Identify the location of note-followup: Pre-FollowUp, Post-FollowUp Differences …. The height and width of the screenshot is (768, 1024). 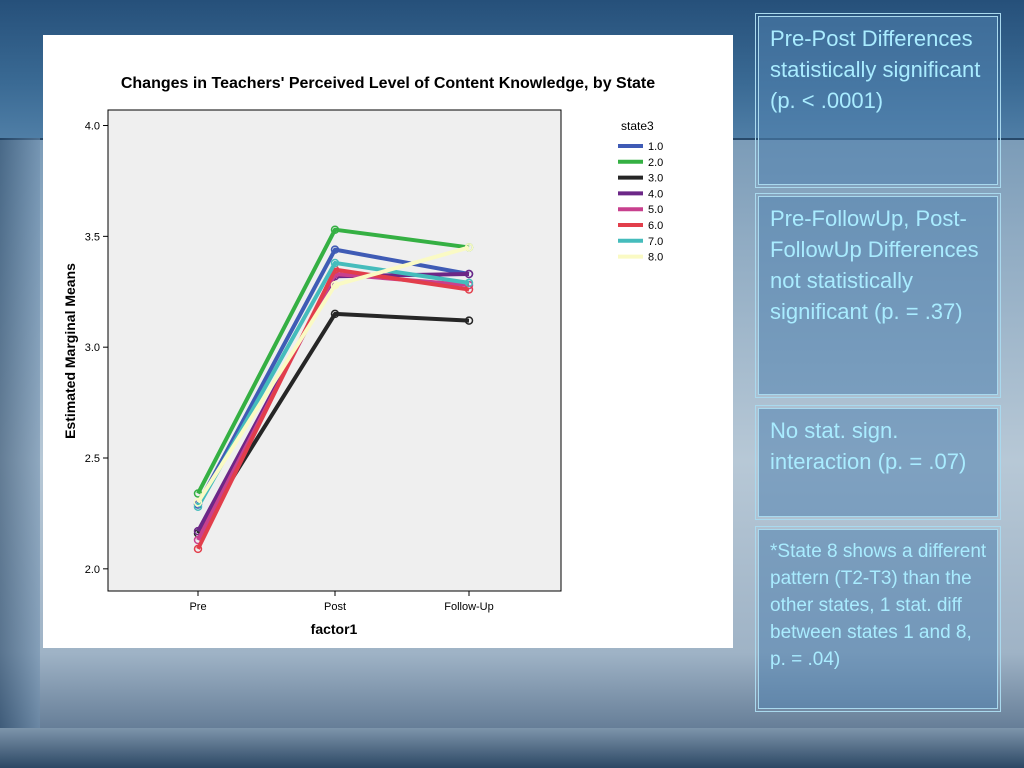
(878, 295).